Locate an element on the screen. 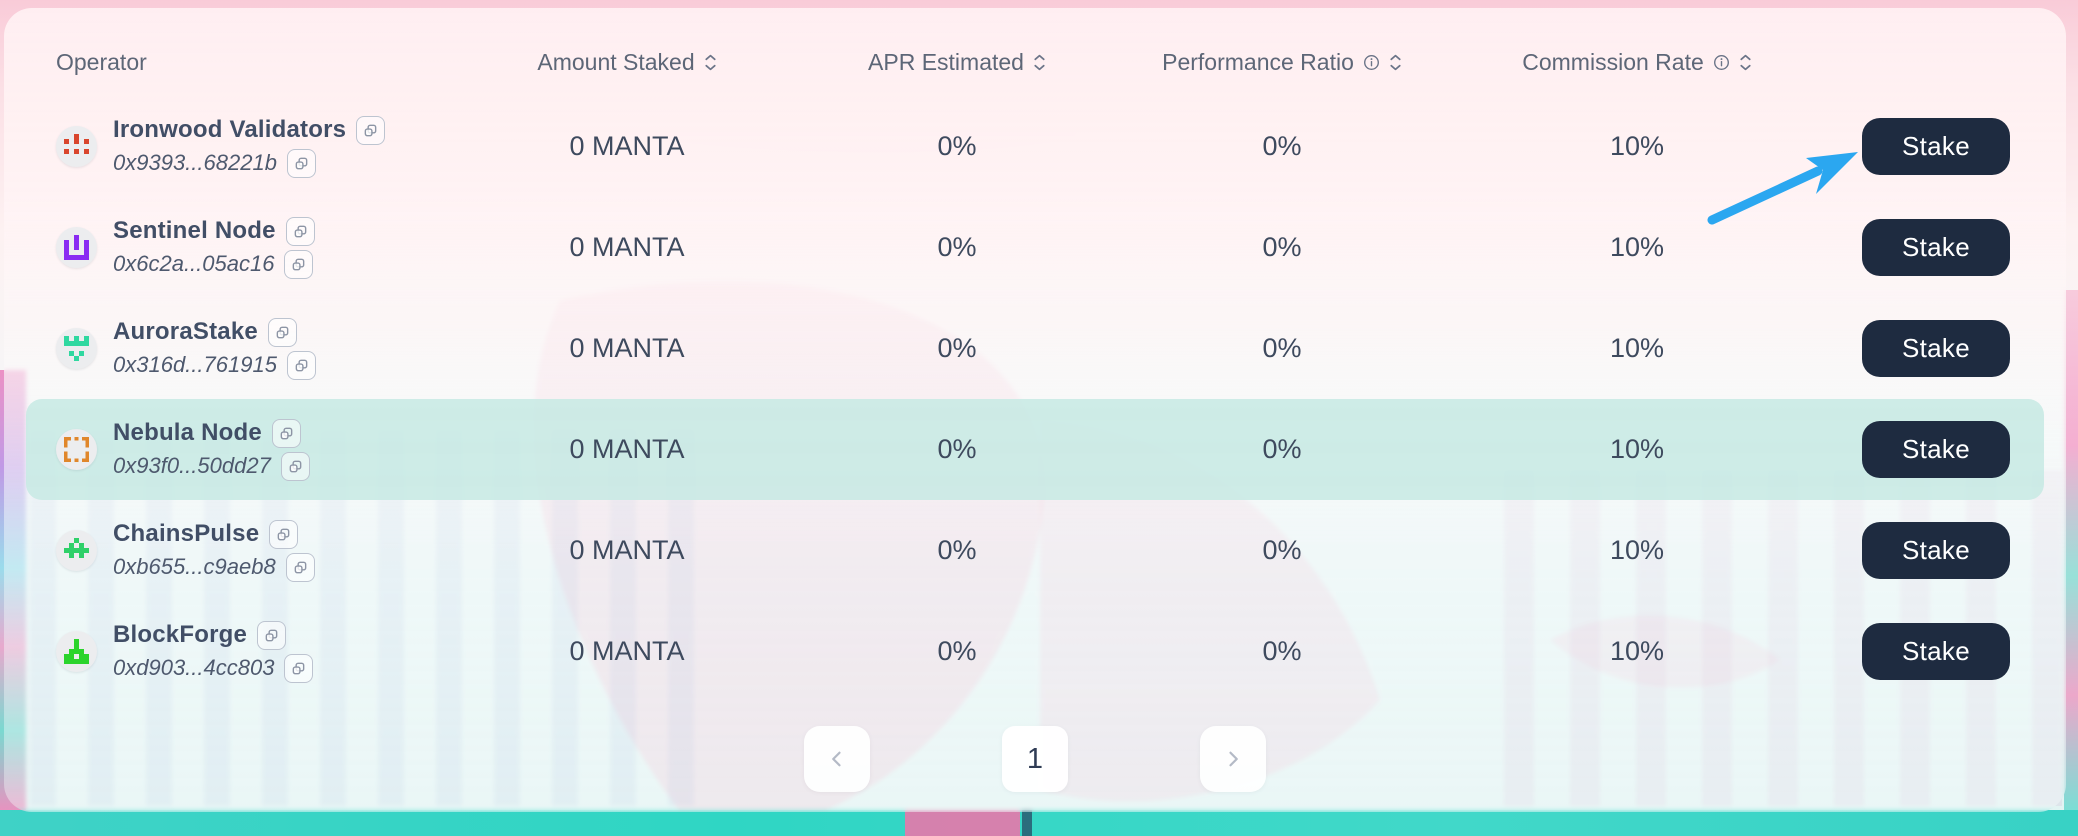 The image size is (2078, 836). operator-address: 0x6c2a...05ac16 is located at coordinates (194, 263).